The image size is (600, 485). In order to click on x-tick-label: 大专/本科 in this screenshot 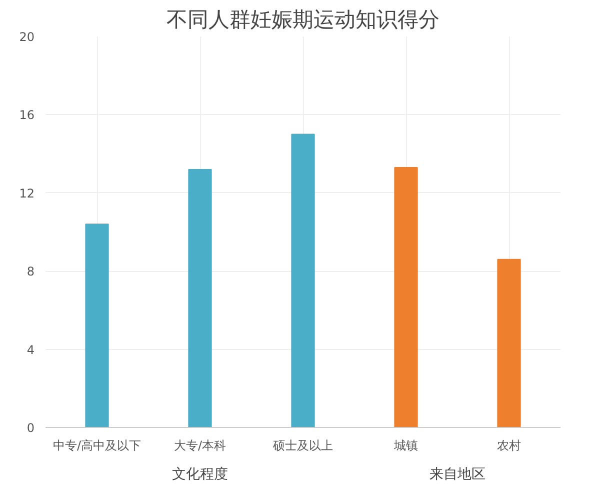, I will do `click(200, 445)`.